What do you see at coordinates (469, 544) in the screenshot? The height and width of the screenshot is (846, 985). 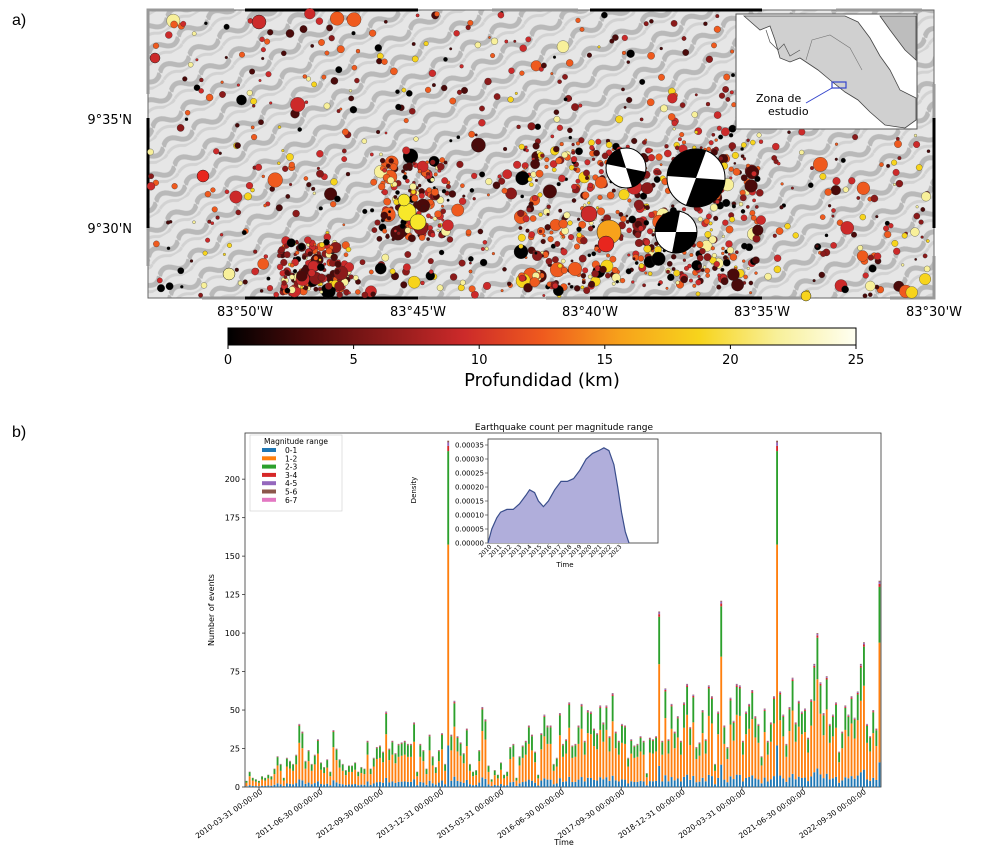 I see `inset-y-tick-label: 0.00000` at bounding box center [469, 544].